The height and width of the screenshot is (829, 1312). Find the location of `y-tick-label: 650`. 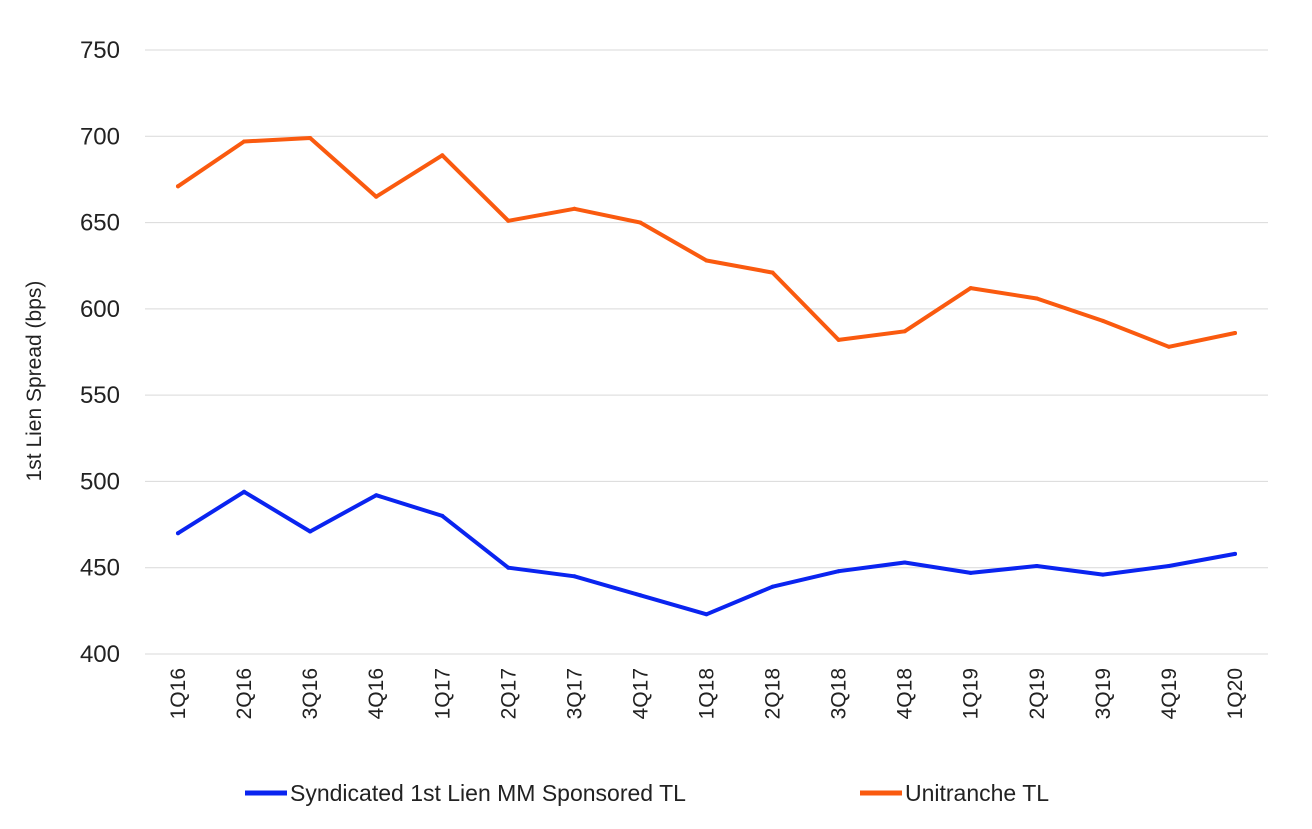

y-tick-label: 650 is located at coordinates (100, 223).